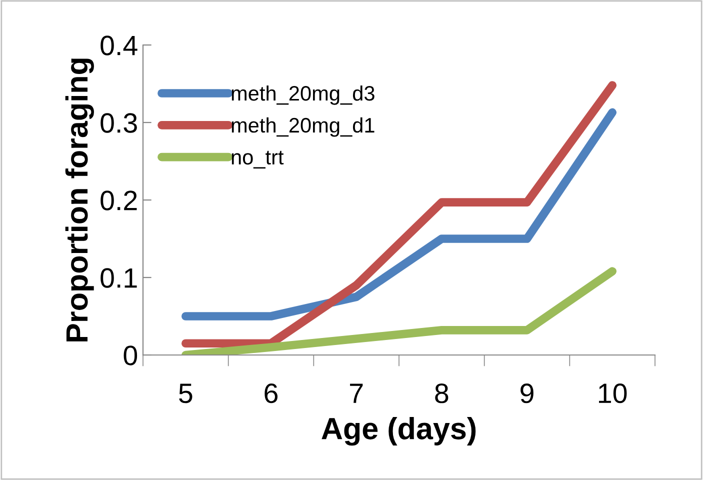 The image size is (703, 480). I want to click on y-tick-label: 0.1, so click(118, 278).